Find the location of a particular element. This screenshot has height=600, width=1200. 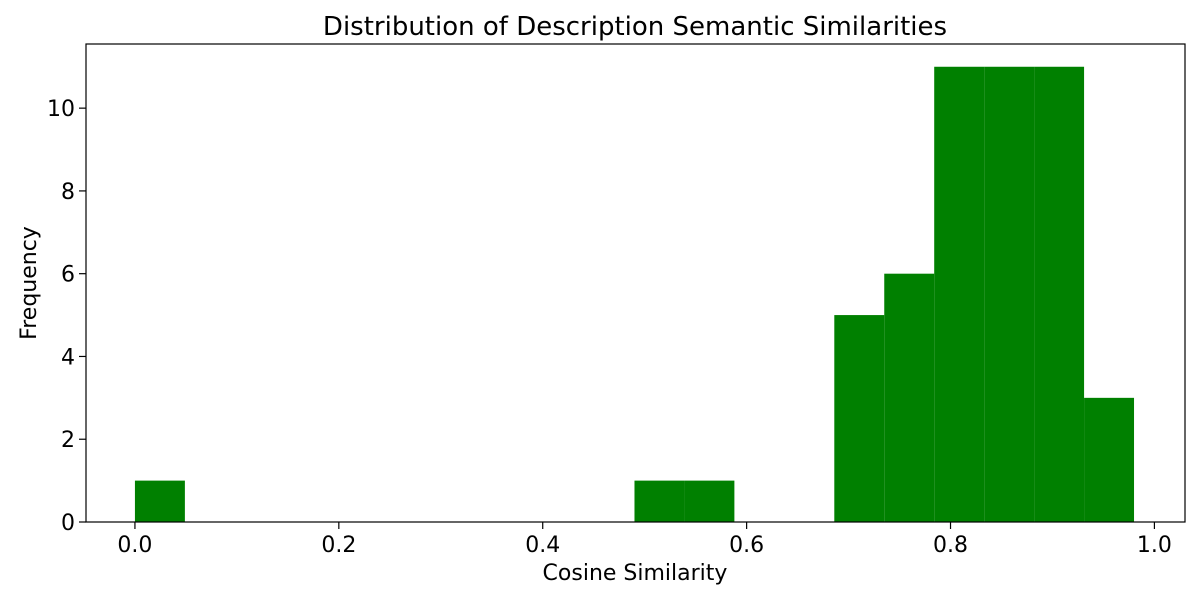

x-tick-label: 0.4 is located at coordinates (542, 545).